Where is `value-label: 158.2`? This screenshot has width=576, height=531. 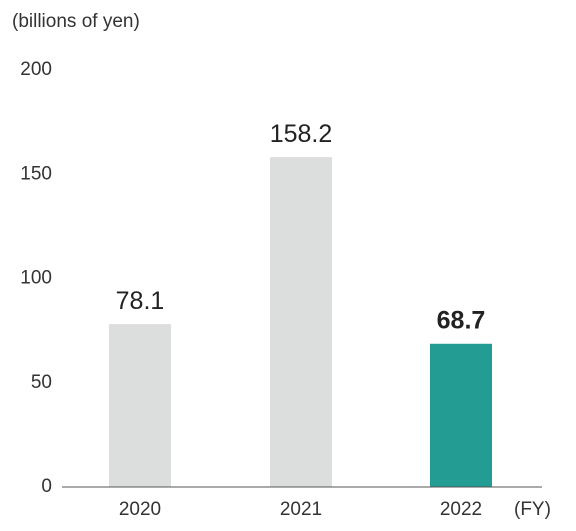
value-label: 158.2 is located at coordinates (301, 134).